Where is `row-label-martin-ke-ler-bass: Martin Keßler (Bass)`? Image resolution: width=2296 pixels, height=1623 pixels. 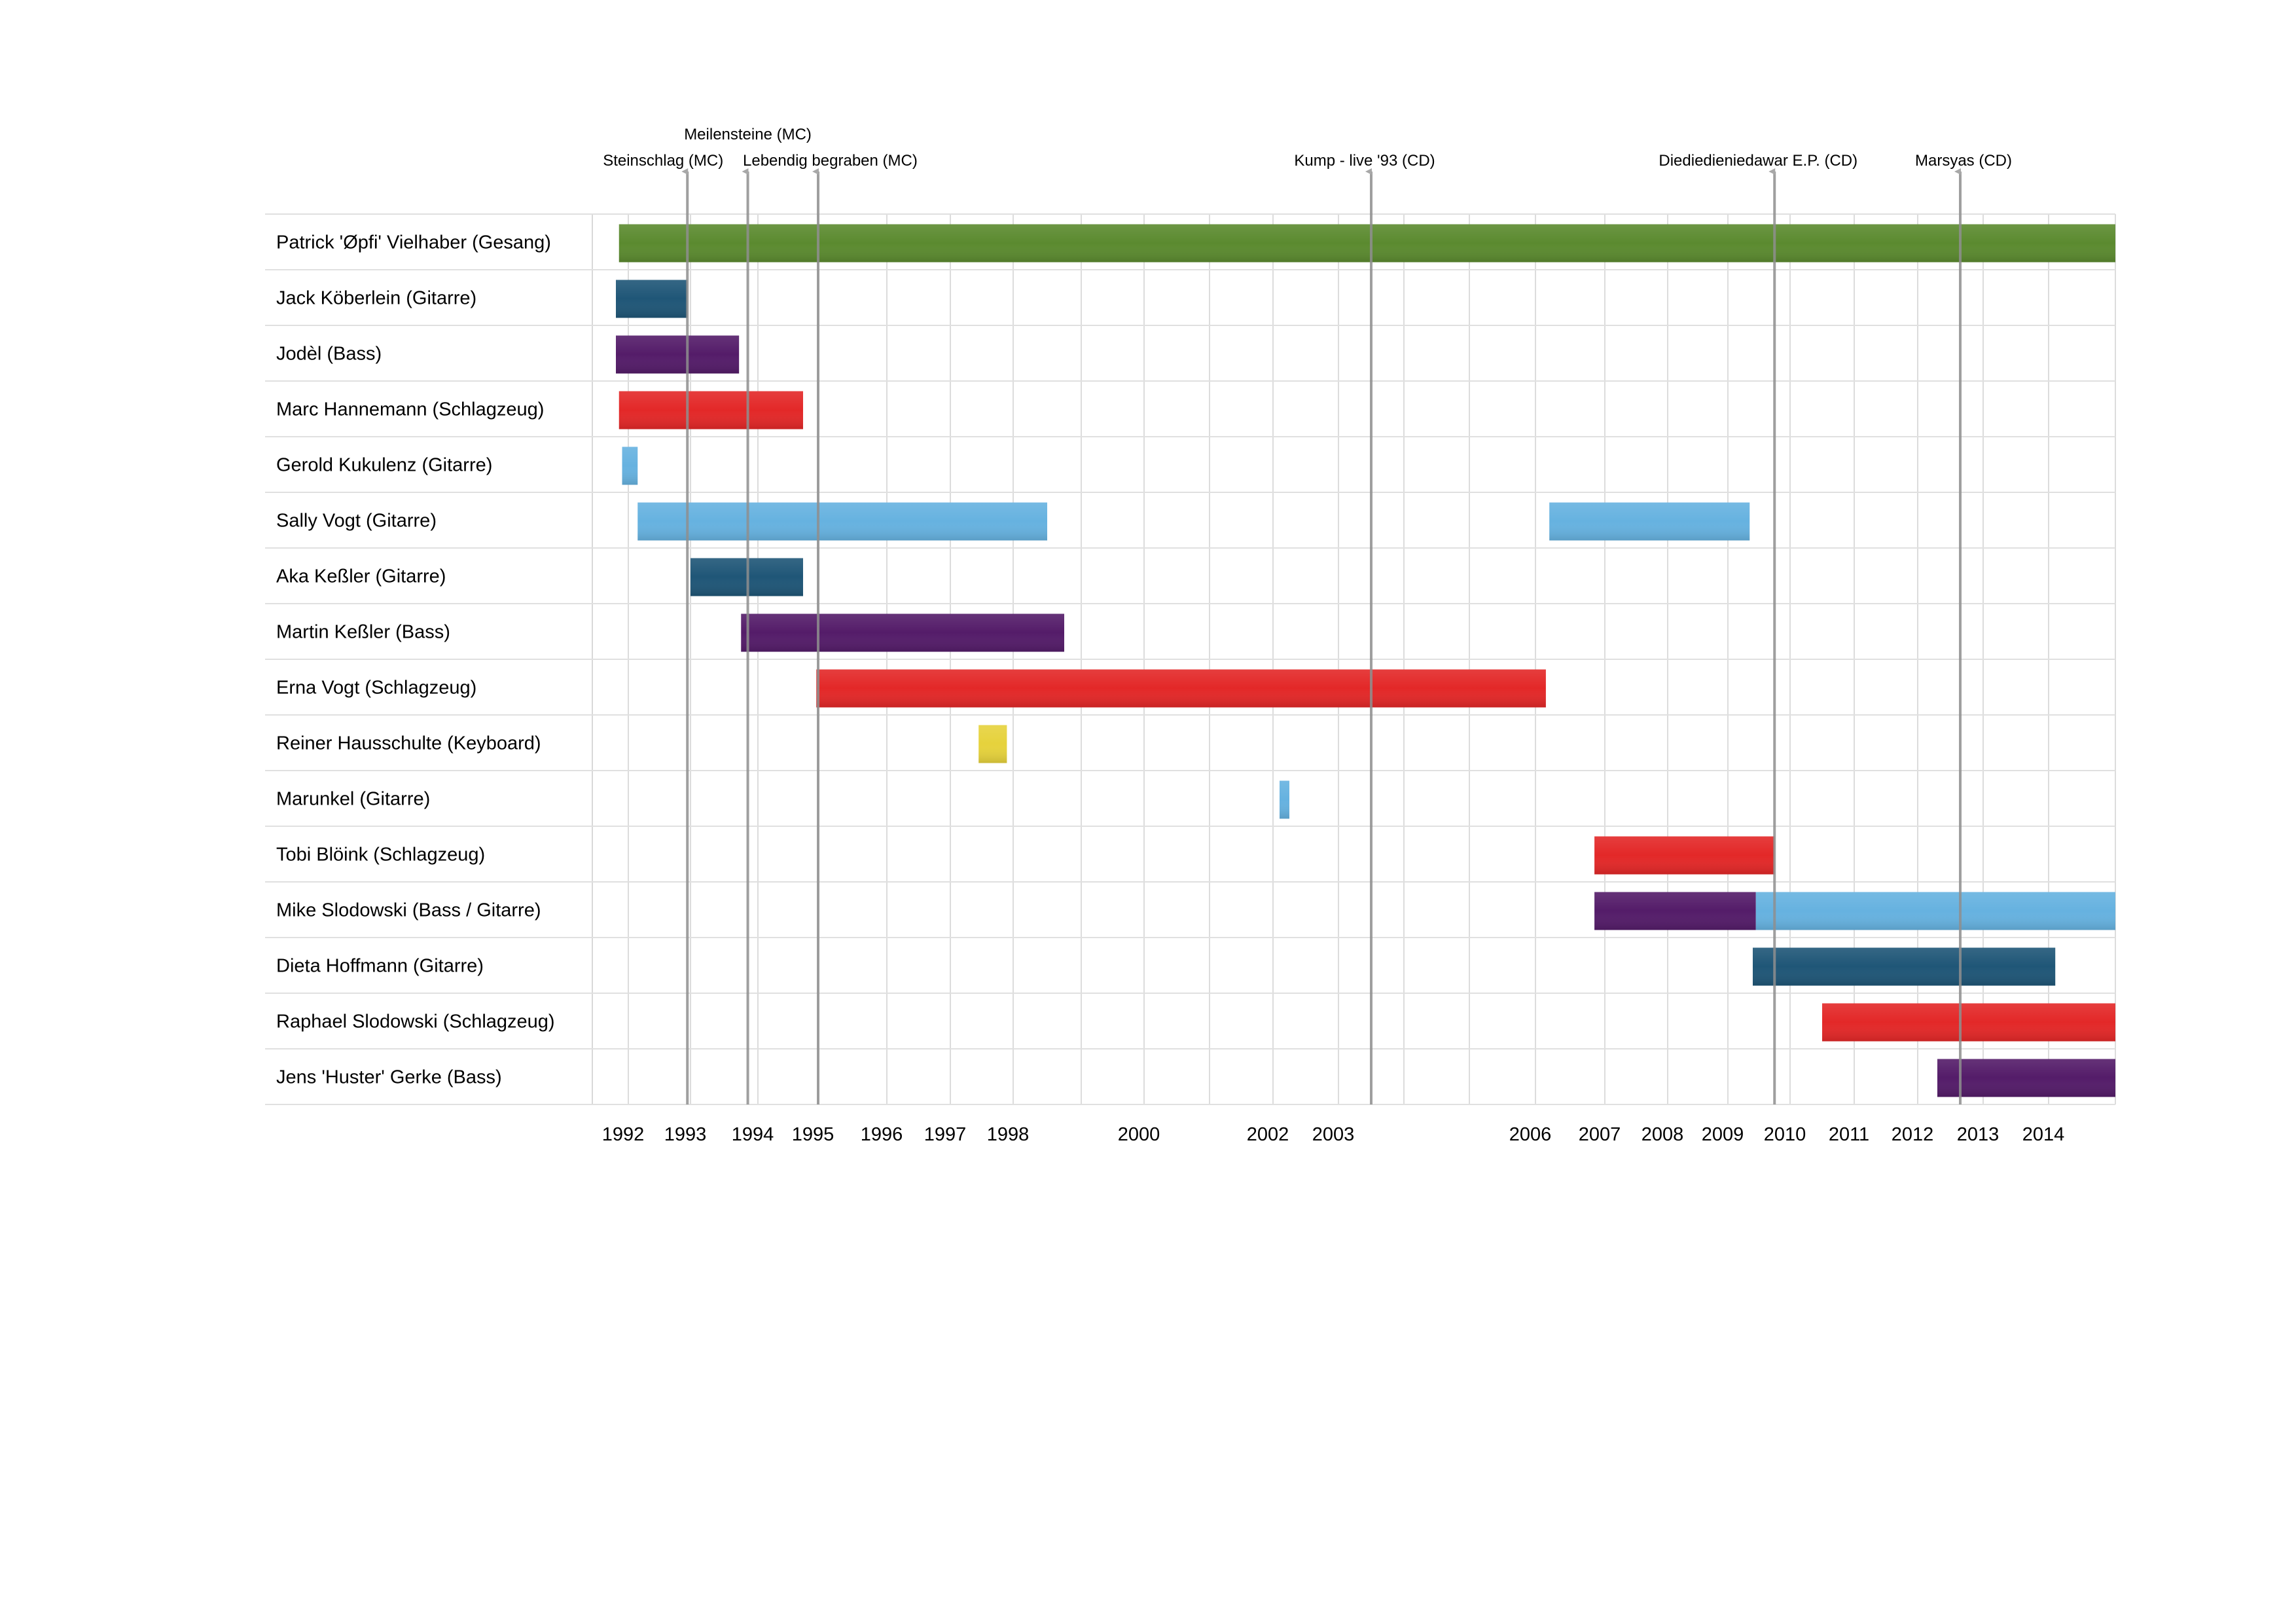 row-label-martin-ke-ler-bass: Martin Keßler (Bass) is located at coordinates (363, 632).